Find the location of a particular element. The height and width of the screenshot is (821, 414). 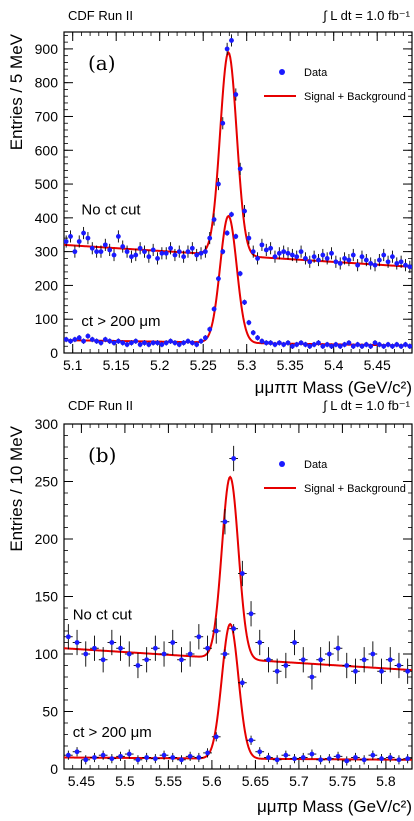

x-tick-label: 5.15 is located at coordinates (116, 365).